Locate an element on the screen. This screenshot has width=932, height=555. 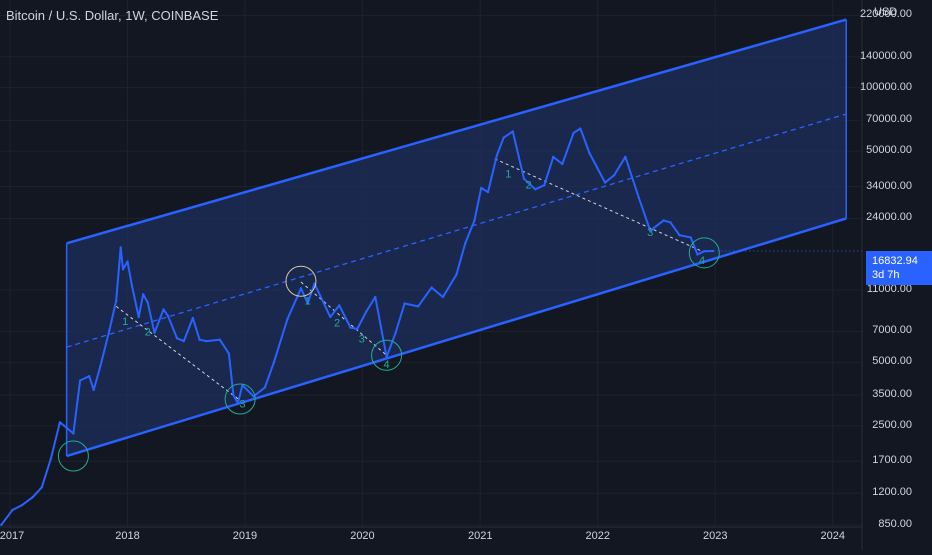
price-tick-label: 1200.00 is located at coordinates (892, 492).